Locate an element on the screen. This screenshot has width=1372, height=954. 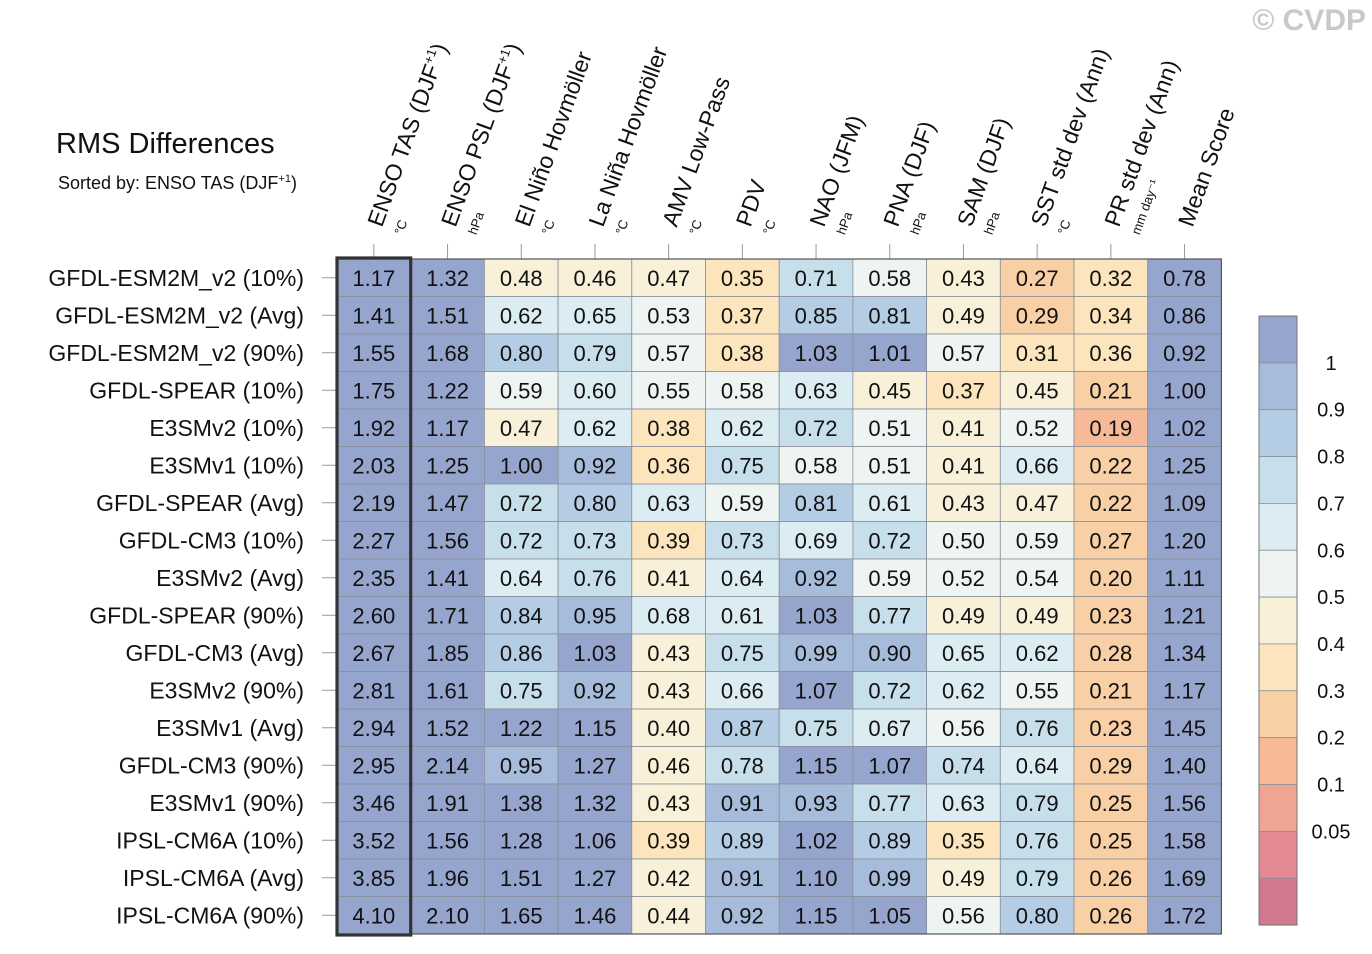
cell-value-label: 1.20 is located at coordinates (1184, 540).